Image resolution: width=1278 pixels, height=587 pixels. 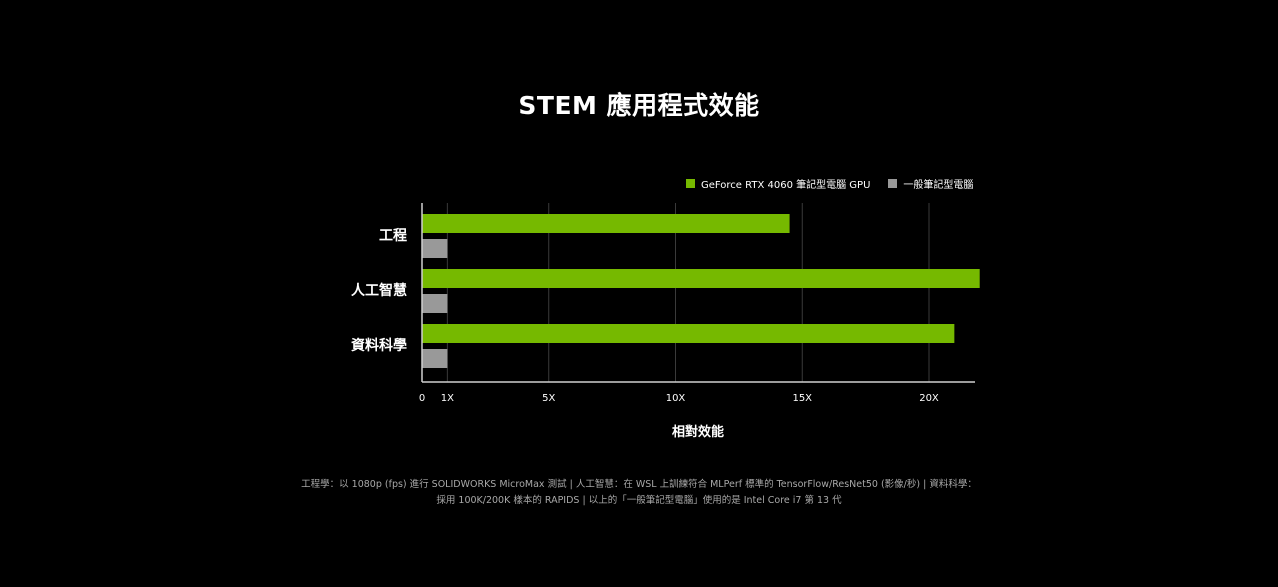 What do you see at coordinates (393, 236) in the screenshot?
I see `category-label-0: 工程` at bounding box center [393, 236].